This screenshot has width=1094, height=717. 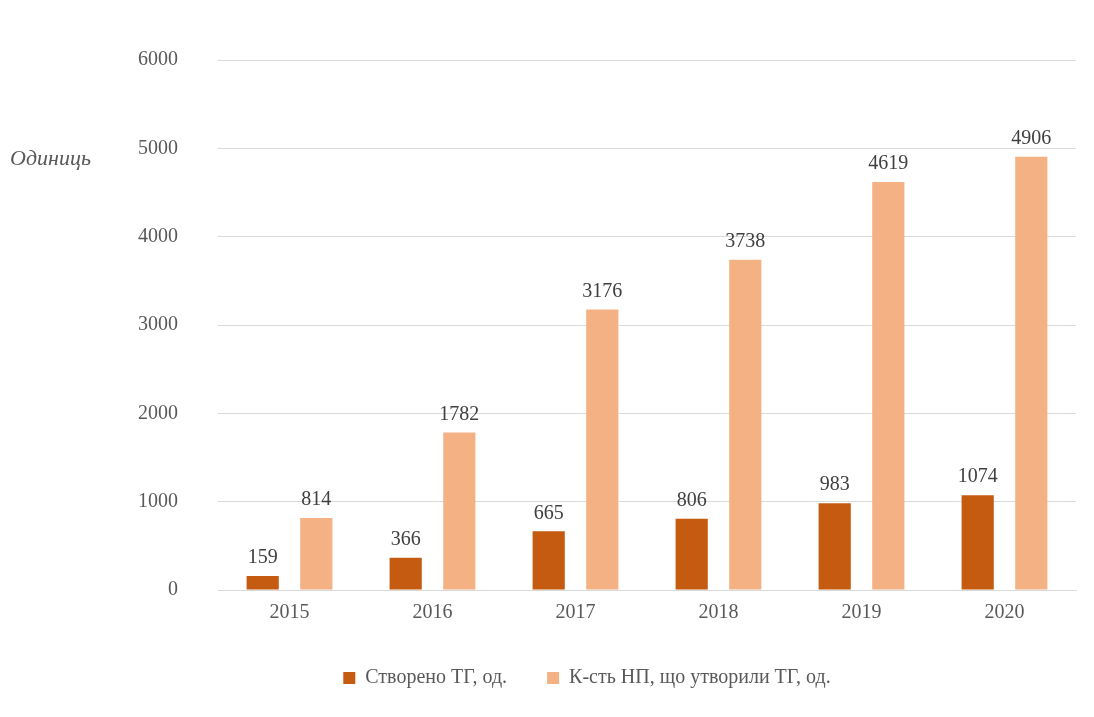 What do you see at coordinates (700, 677) in the screenshot?
I see `legend-label: К-сть НП, що утворили ТГ, од.` at bounding box center [700, 677].